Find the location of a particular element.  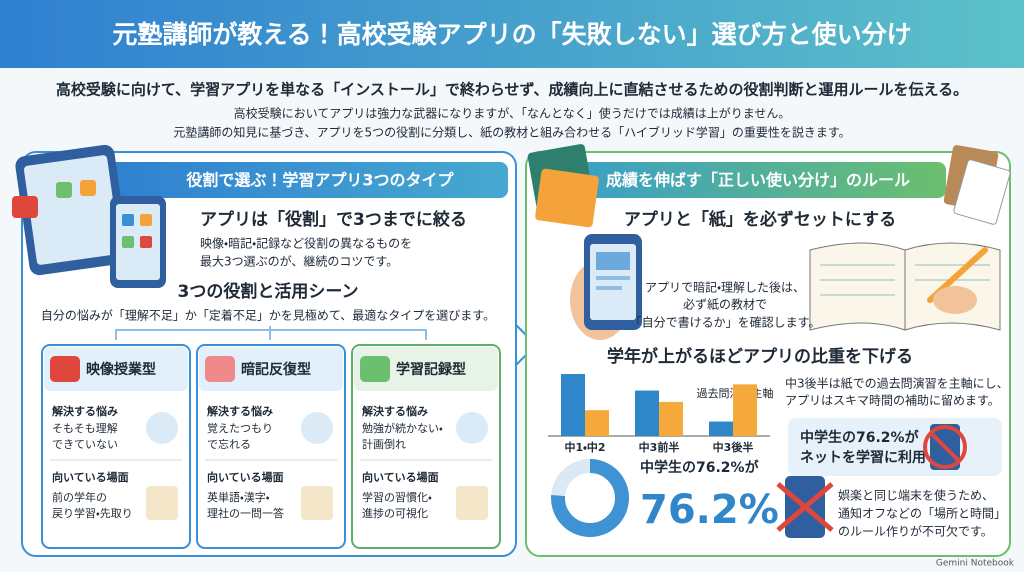

right-heading-band is located at coordinates (758, 180).